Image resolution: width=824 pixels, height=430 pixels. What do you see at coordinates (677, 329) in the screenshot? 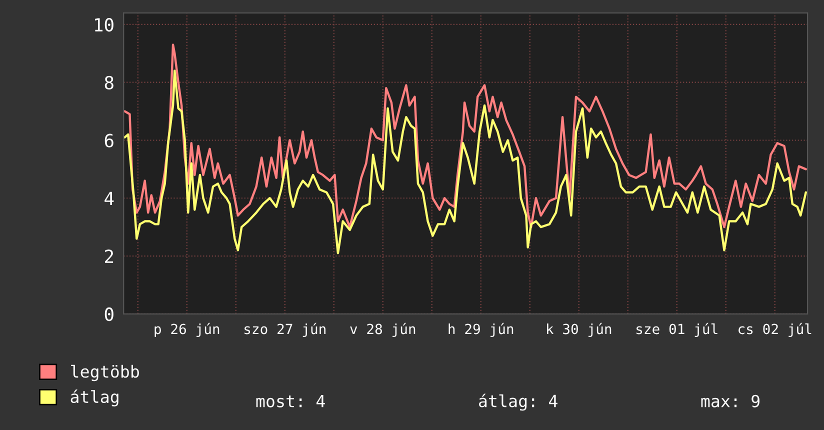
I see `x-tick-label: sze 01 júl` at bounding box center [677, 329].